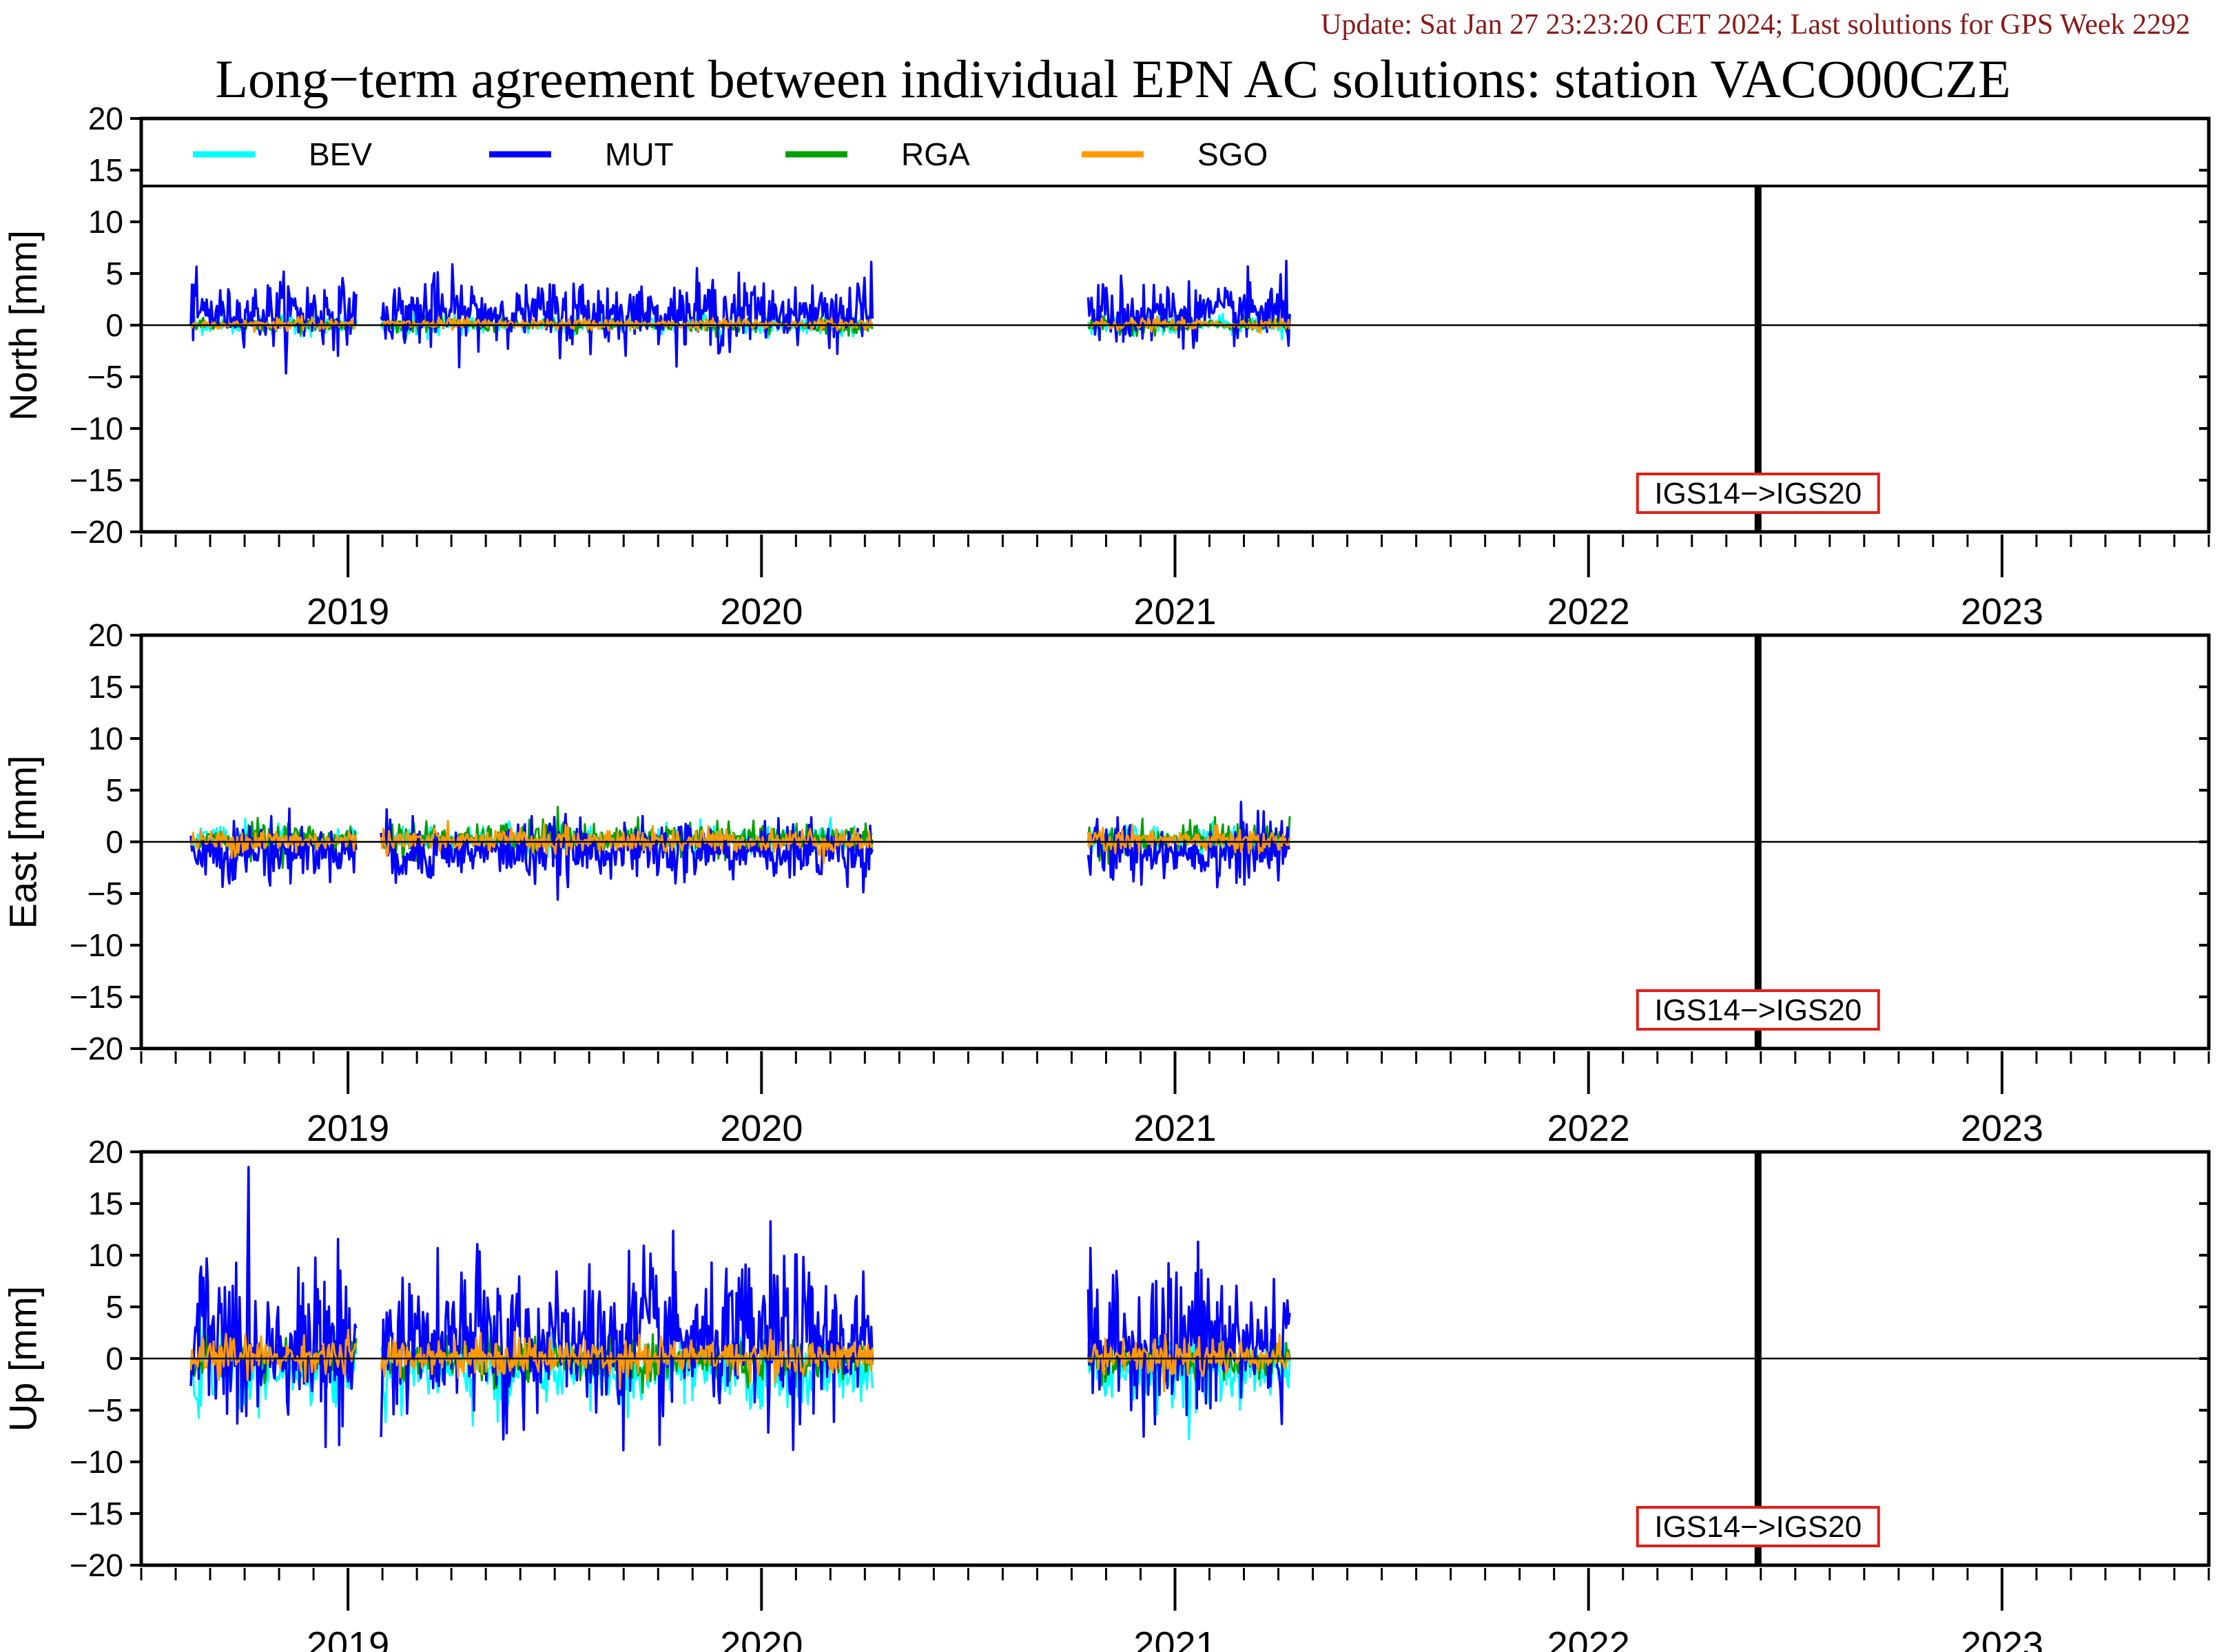 The image size is (2226, 1652). What do you see at coordinates (877, 154) in the screenshot?
I see `legend-item-rga: RGA` at bounding box center [877, 154].